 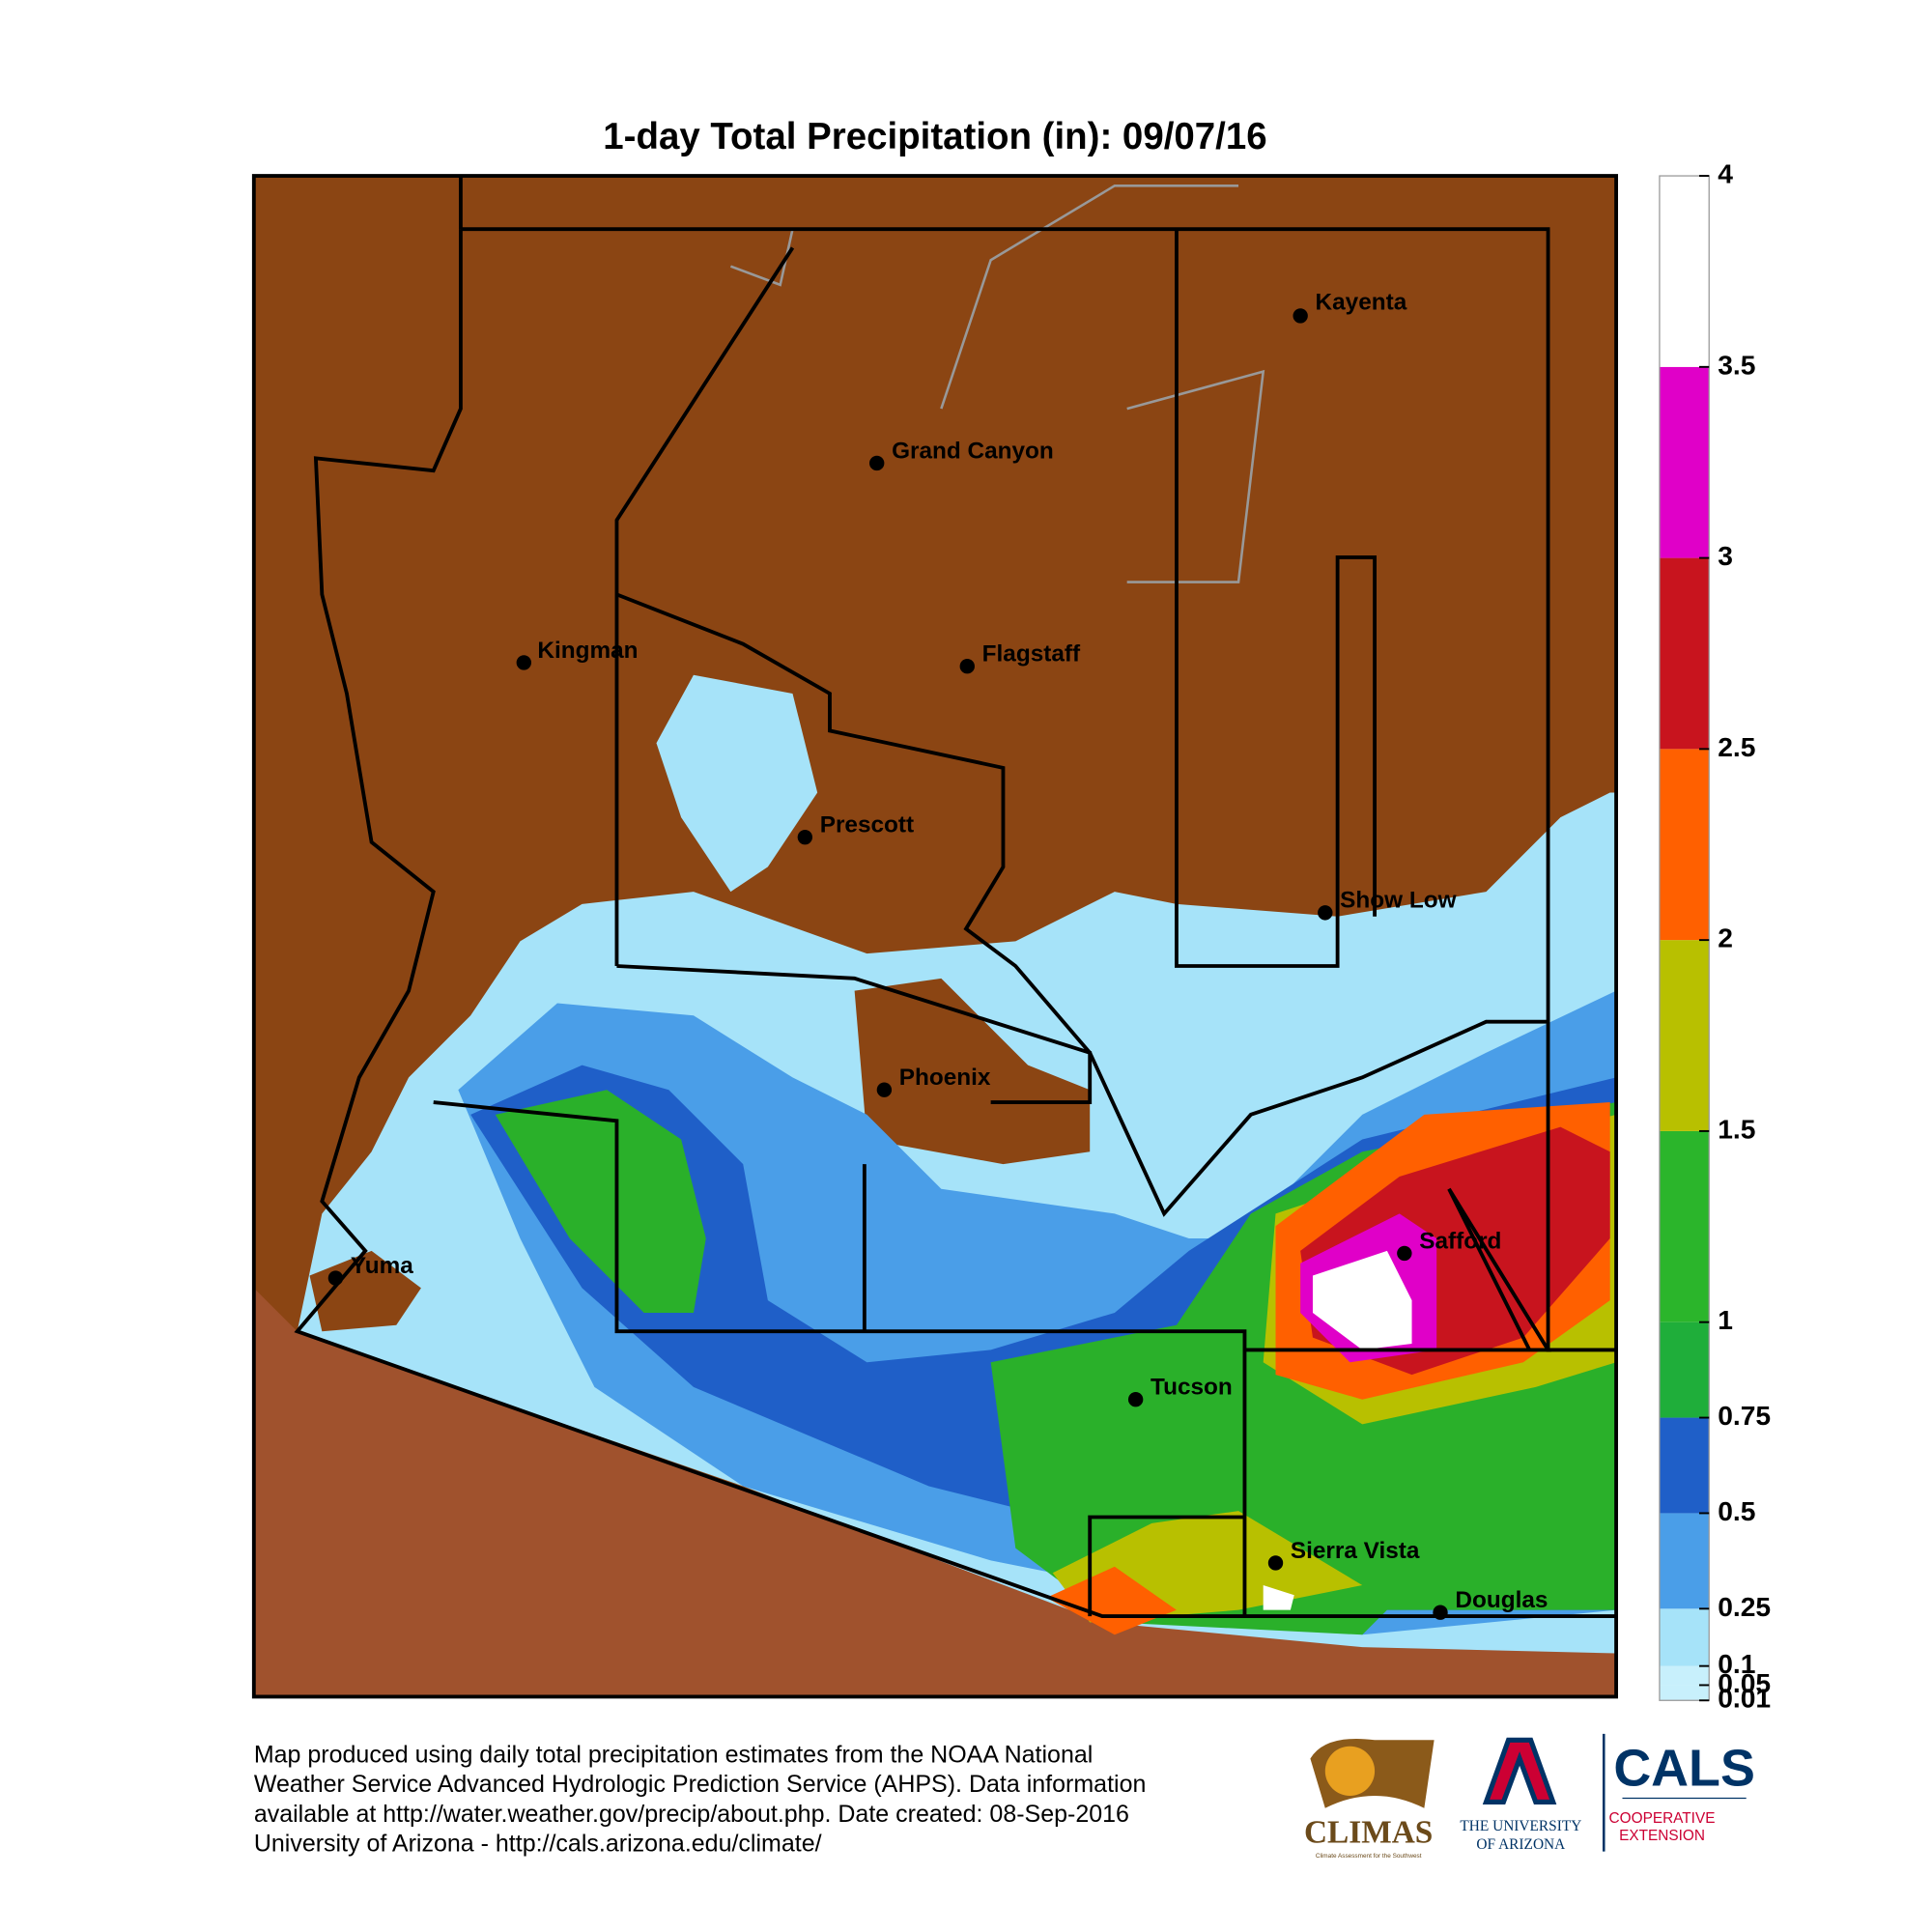 I want to click on logo-text: EXTENSION, so click(x=1662, y=1836).